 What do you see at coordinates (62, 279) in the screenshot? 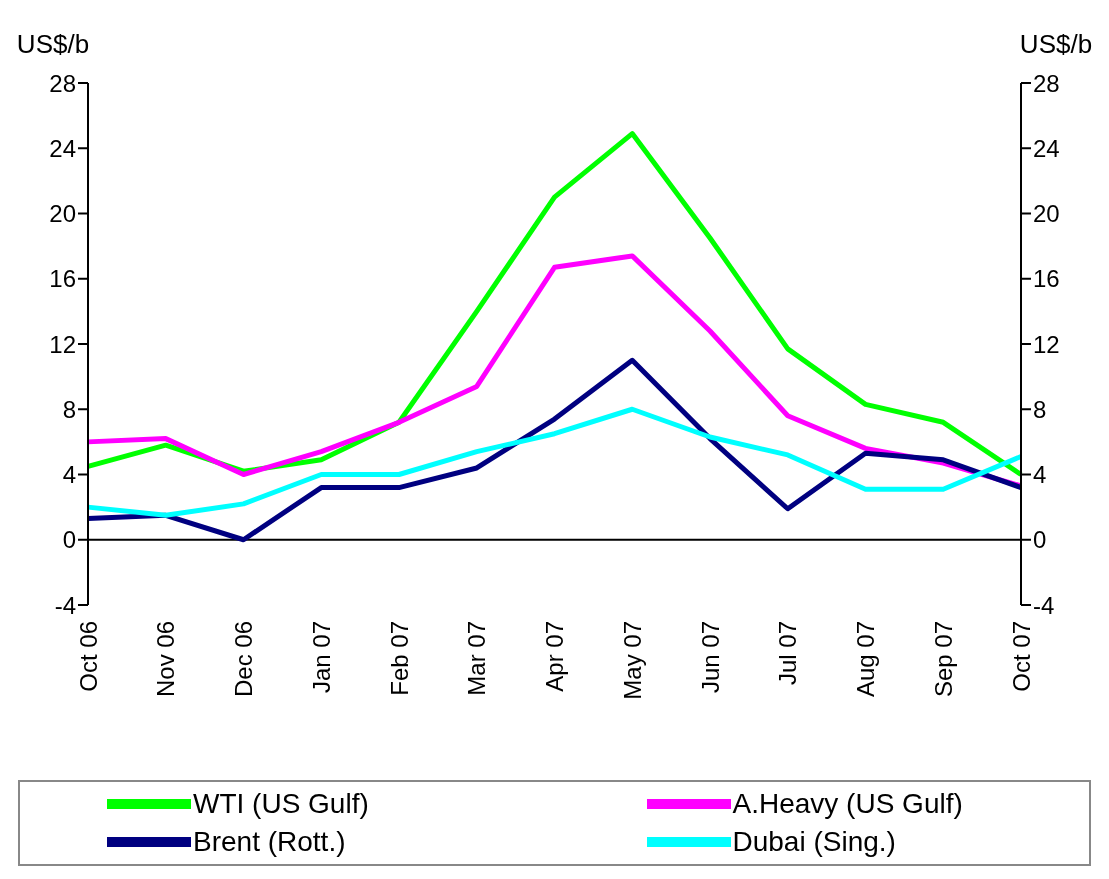
I see `y-tick-label: 16` at bounding box center [62, 279].